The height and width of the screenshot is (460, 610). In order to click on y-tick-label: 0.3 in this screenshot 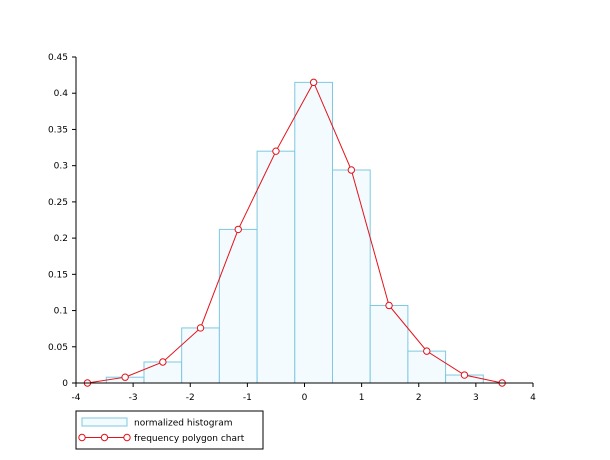, I will do `click(61, 167)`.